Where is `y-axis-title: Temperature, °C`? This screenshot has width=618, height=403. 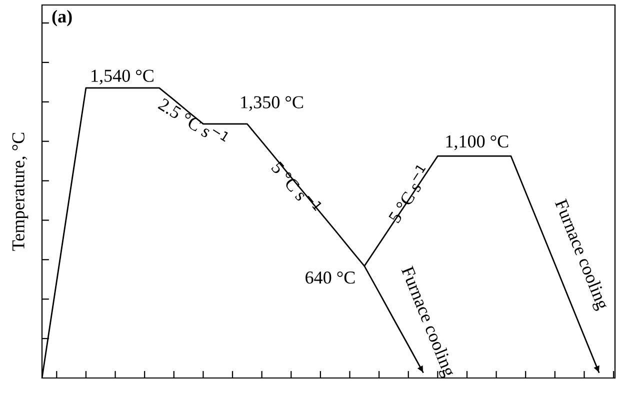 y-axis-title: Temperature, °C is located at coordinates (20, 191).